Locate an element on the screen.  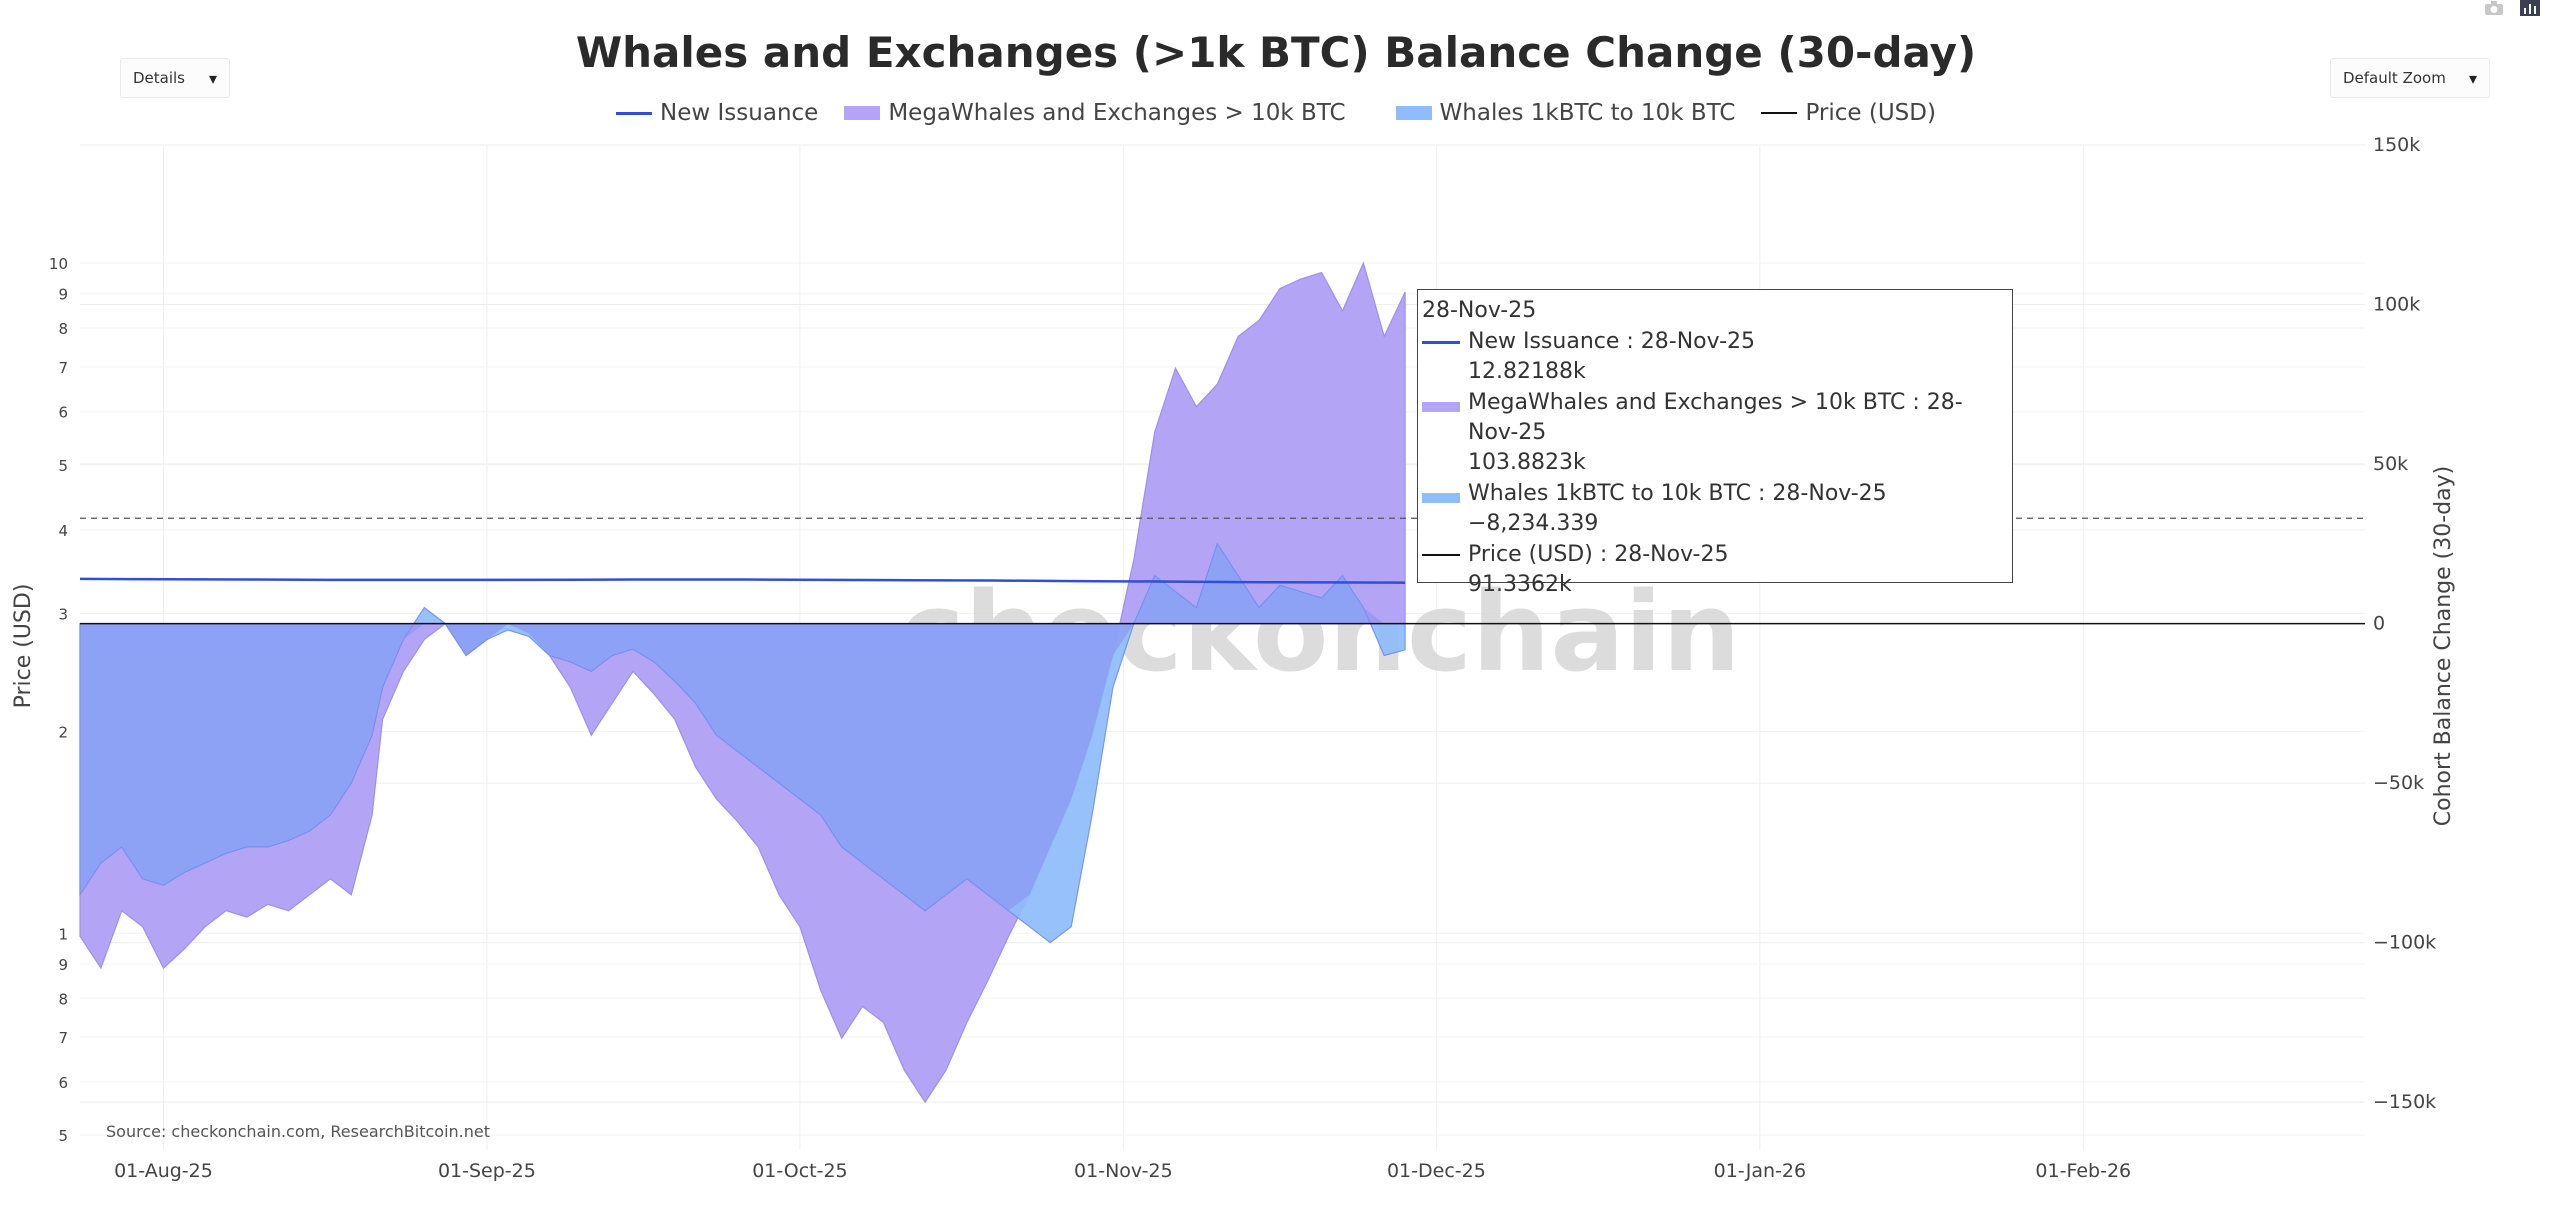
x-tick-label: 01-Aug-25 is located at coordinates (163, 1171).